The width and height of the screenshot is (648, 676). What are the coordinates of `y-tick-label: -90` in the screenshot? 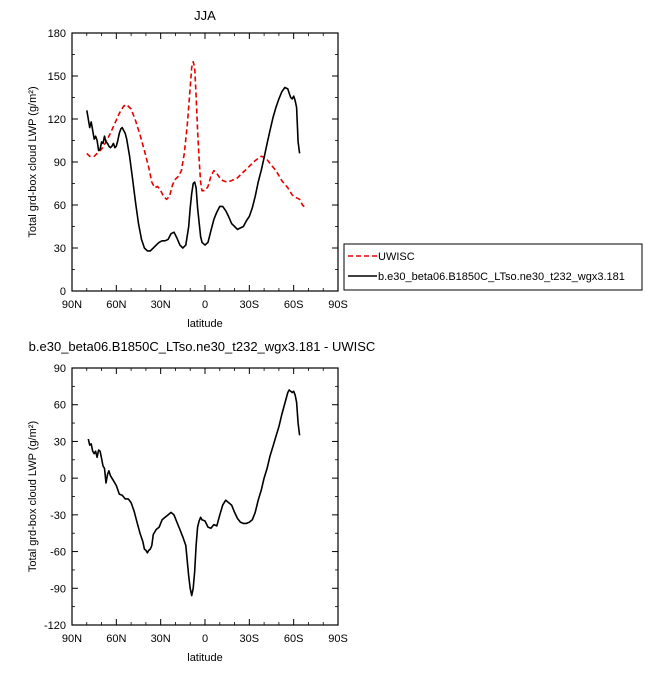 It's located at (58, 589).